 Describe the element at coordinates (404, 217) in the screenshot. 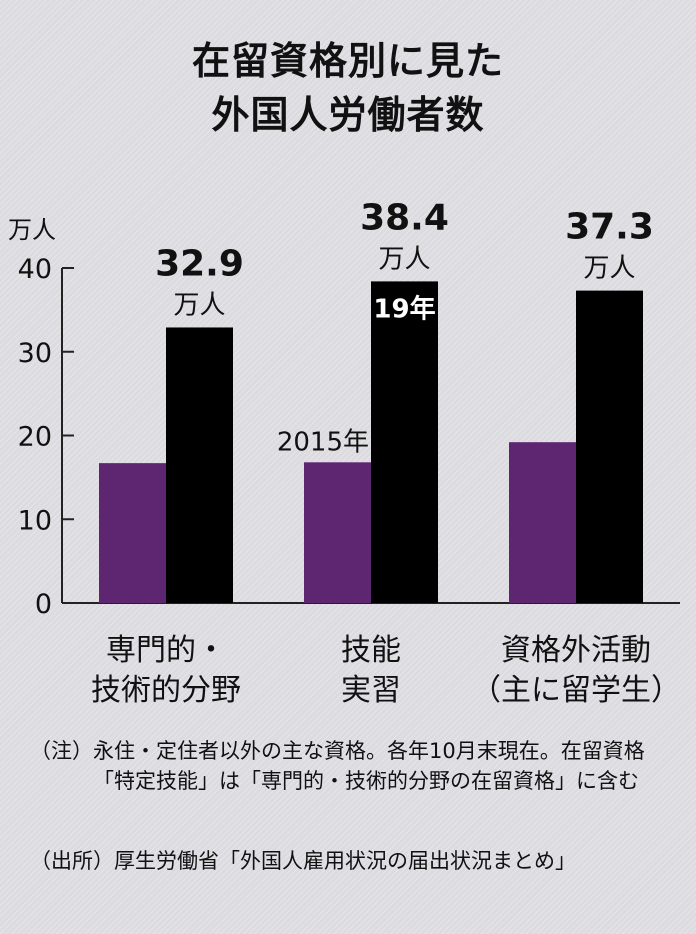

I see `bar-value-label: 38.4` at that location.